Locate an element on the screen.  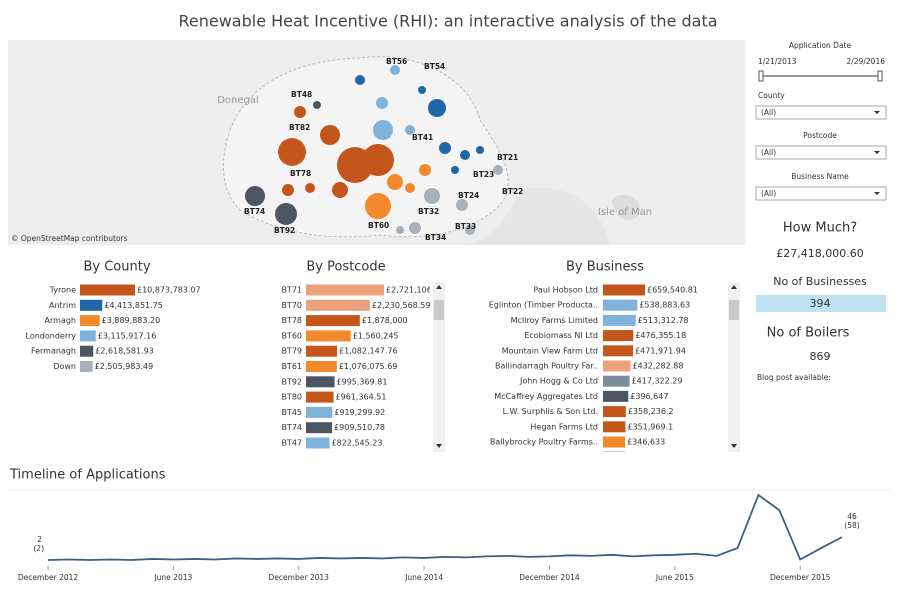
category-label: BT61 is located at coordinates (291, 366).